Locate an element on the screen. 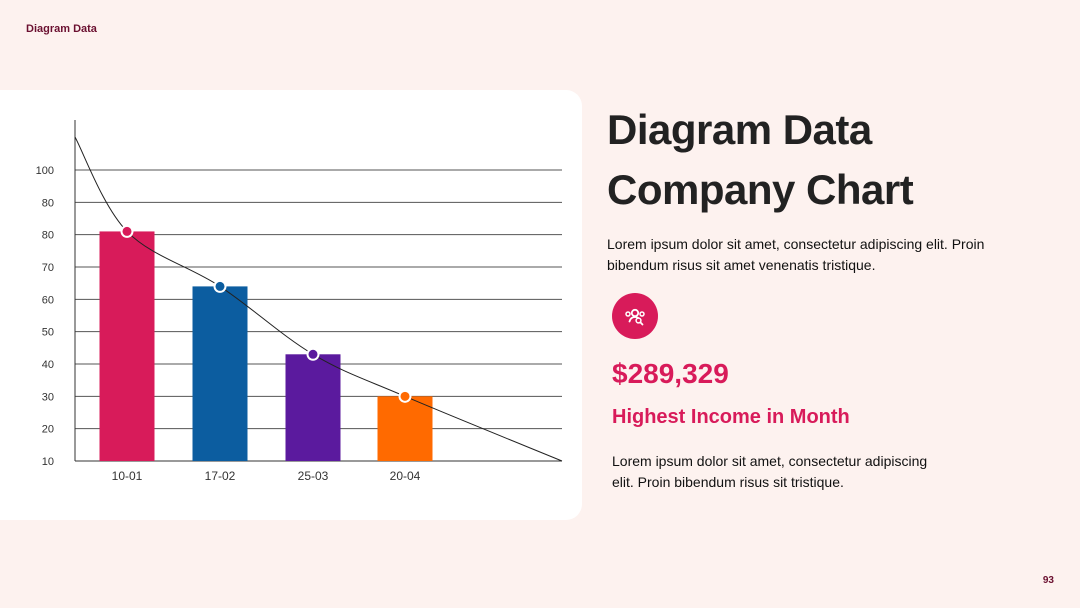 This screenshot has width=1080, height=608. y-tick-label: 50 is located at coordinates (48, 333).